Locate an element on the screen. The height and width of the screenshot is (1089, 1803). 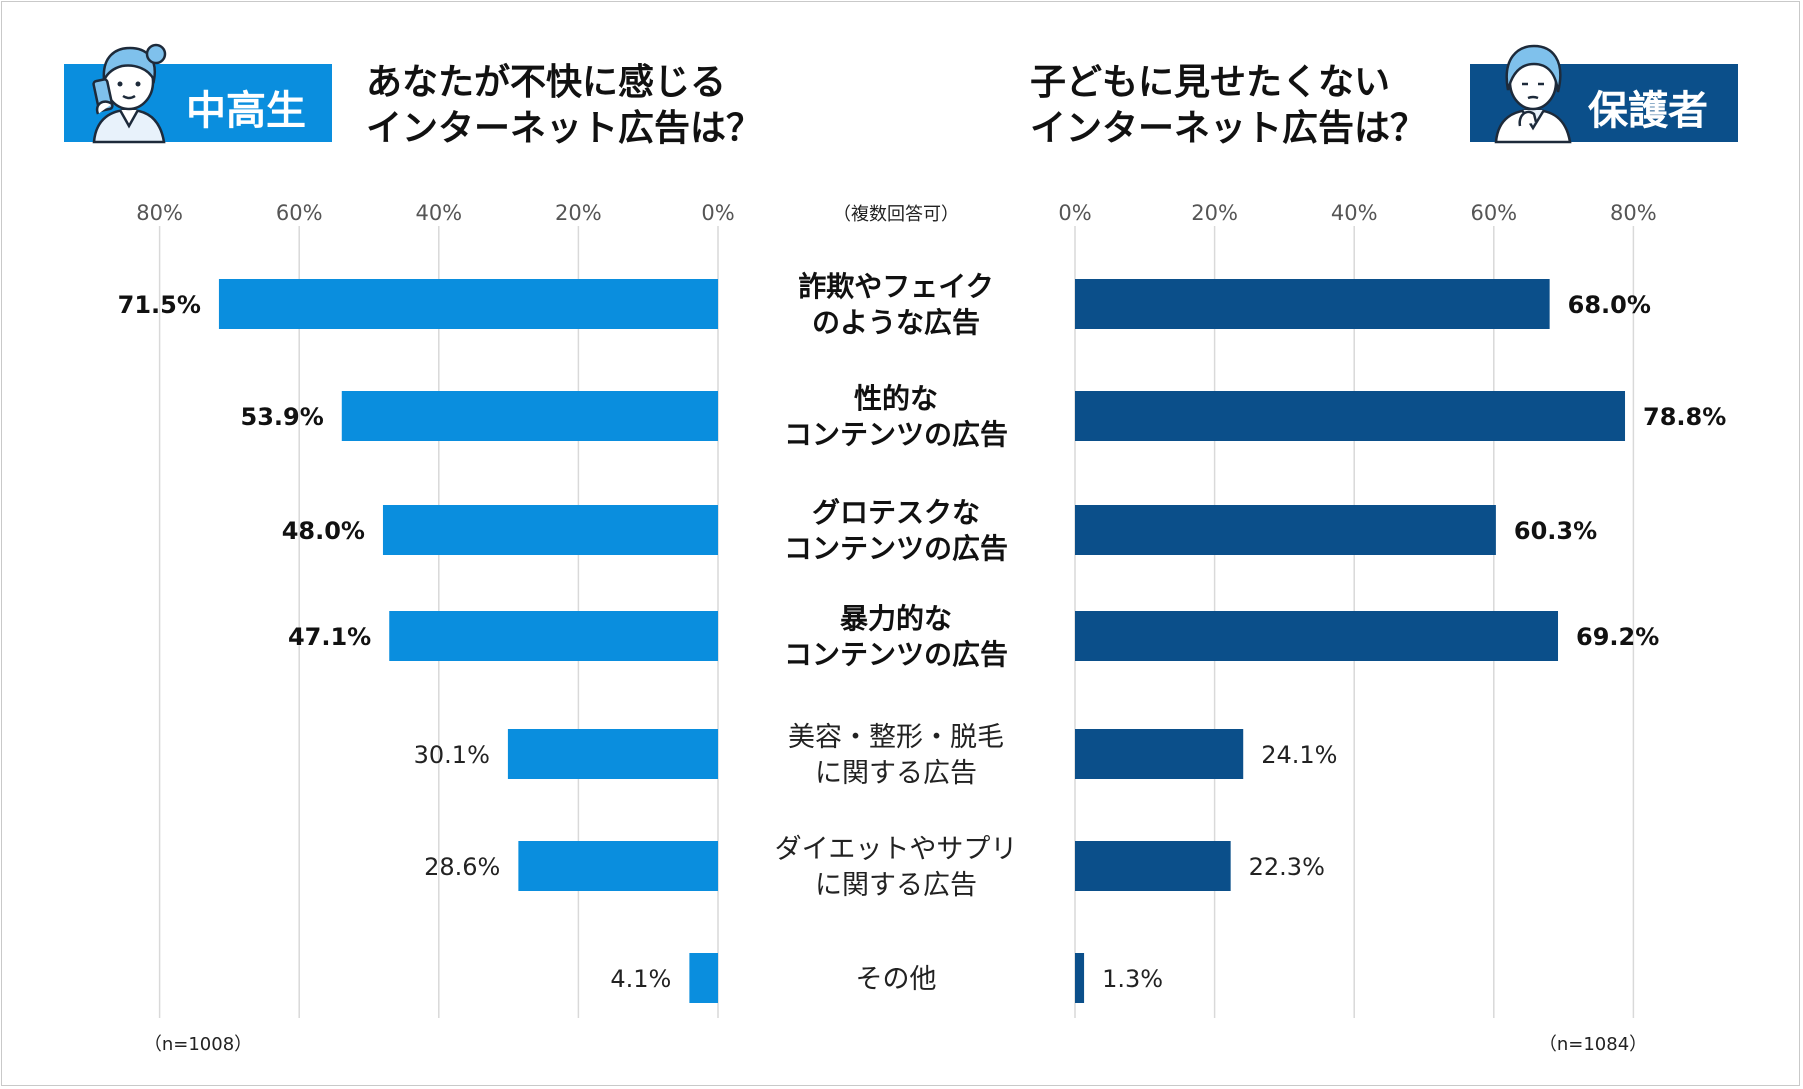
left-x-tick-label: 0% is located at coordinates (717, 213).